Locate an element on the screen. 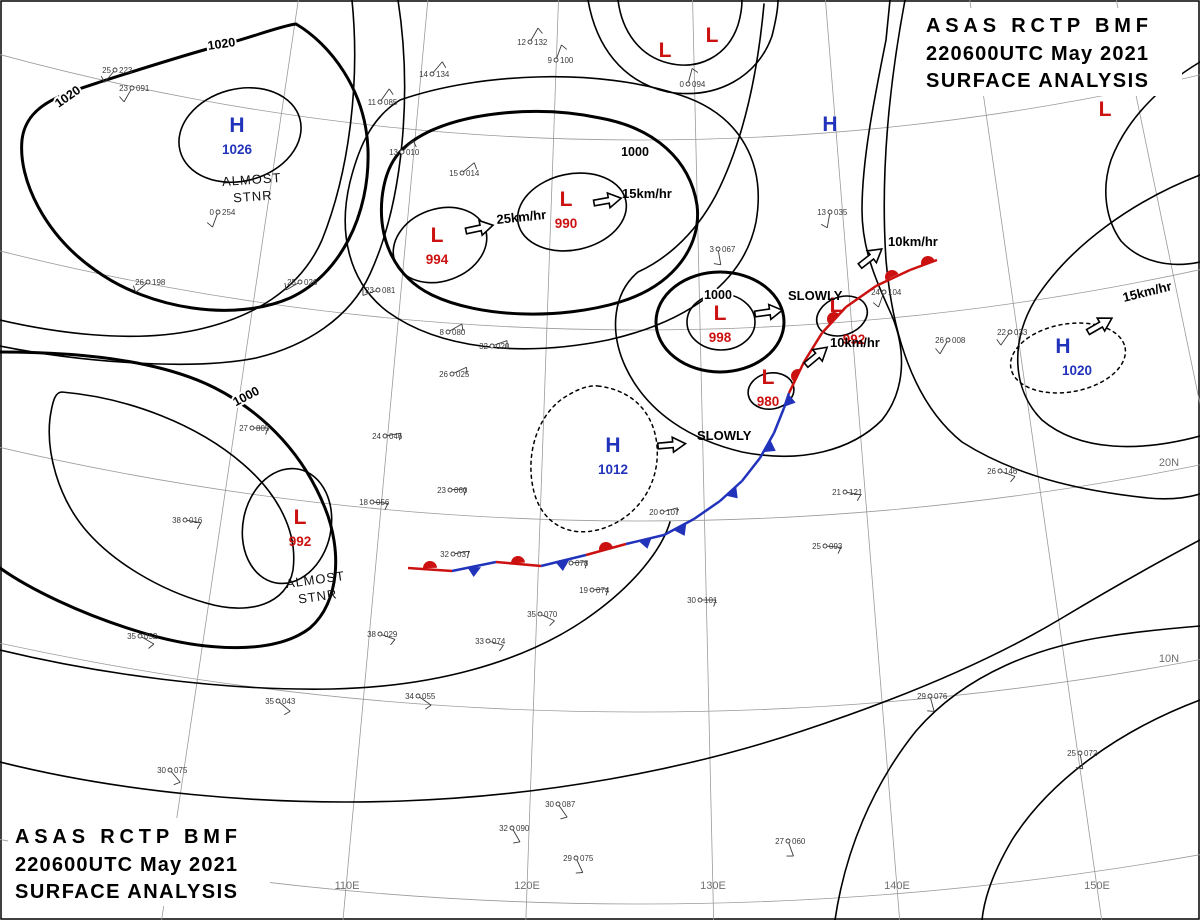 The height and width of the screenshot is (920, 1200). pressure-value: 1012 is located at coordinates (613, 469).